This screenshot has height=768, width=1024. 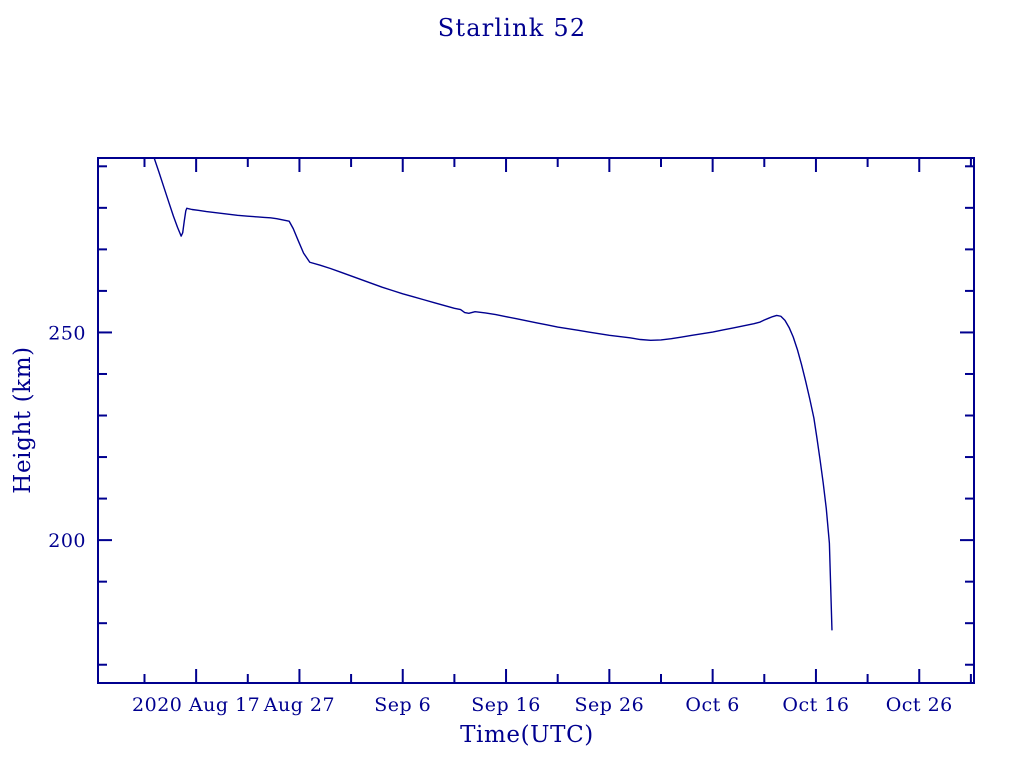 I want to click on x-tick-label: Oct 6, so click(x=712, y=705).